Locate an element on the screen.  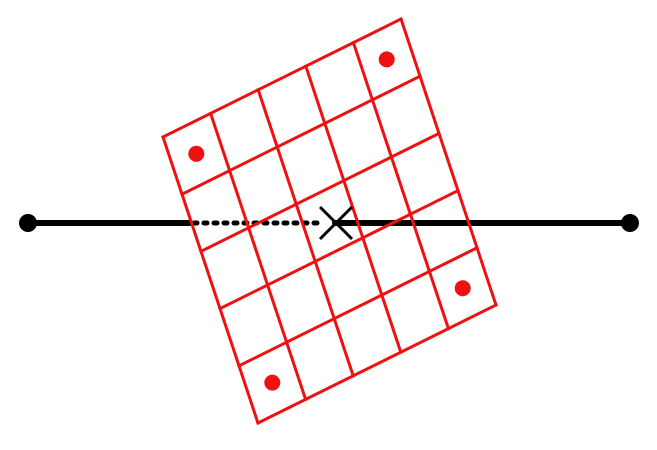
left-endpoint is located at coordinates (28, 223).